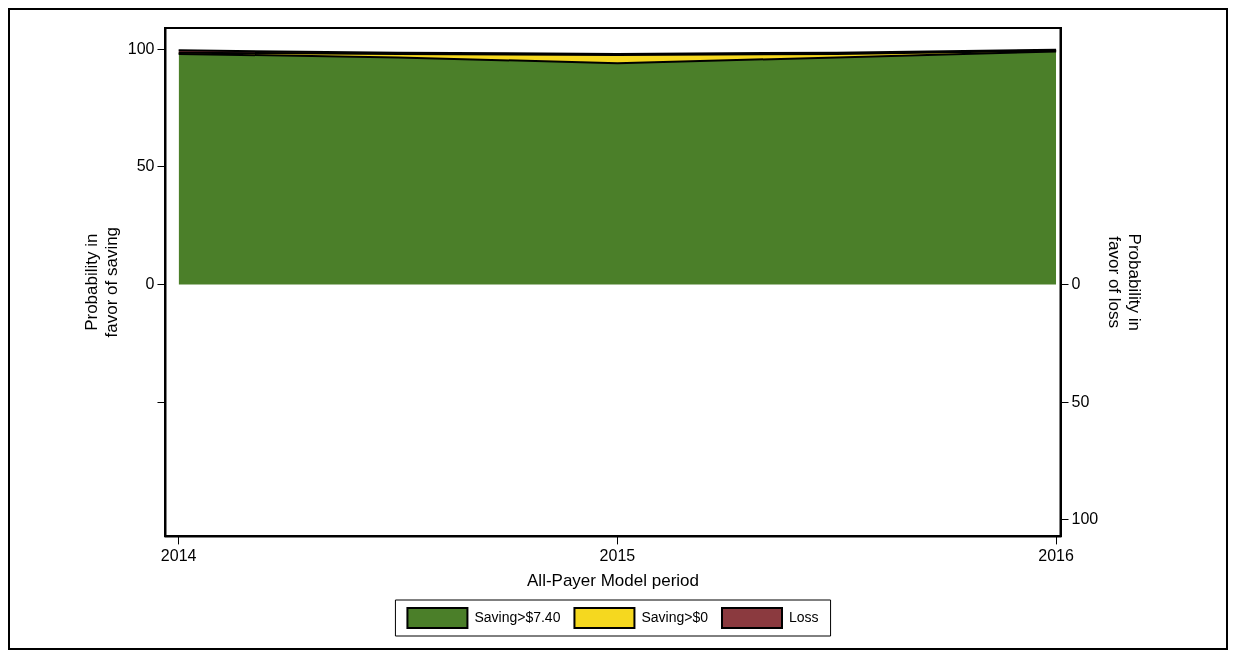  What do you see at coordinates (150, 283) in the screenshot?
I see `y-tick-label: 0` at bounding box center [150, 283].